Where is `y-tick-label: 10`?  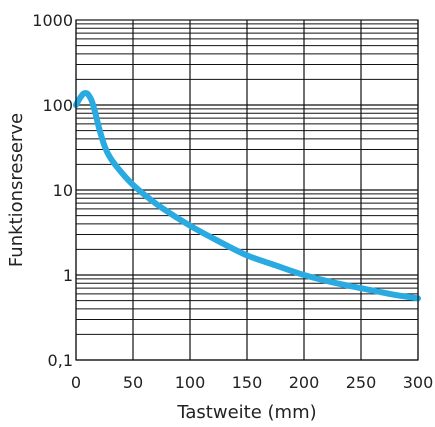 y-tick-label: 10 is located at coordinates (63, 190).